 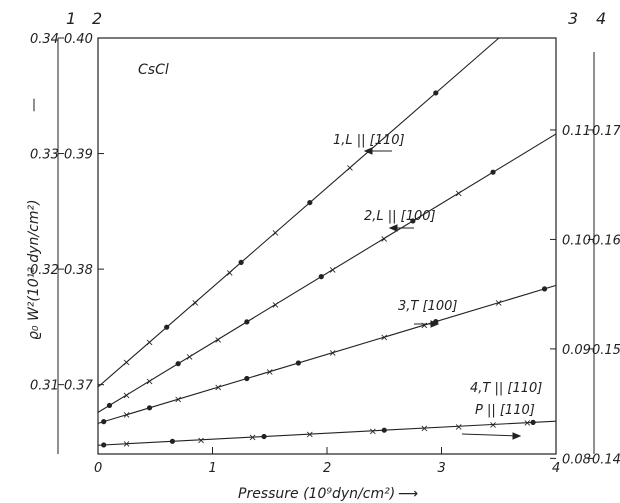 What do you see at coordinates (79, 386) in the screenshot?
I see `axis-2-tick-label: 0.37` at bounding box center [79, 386].